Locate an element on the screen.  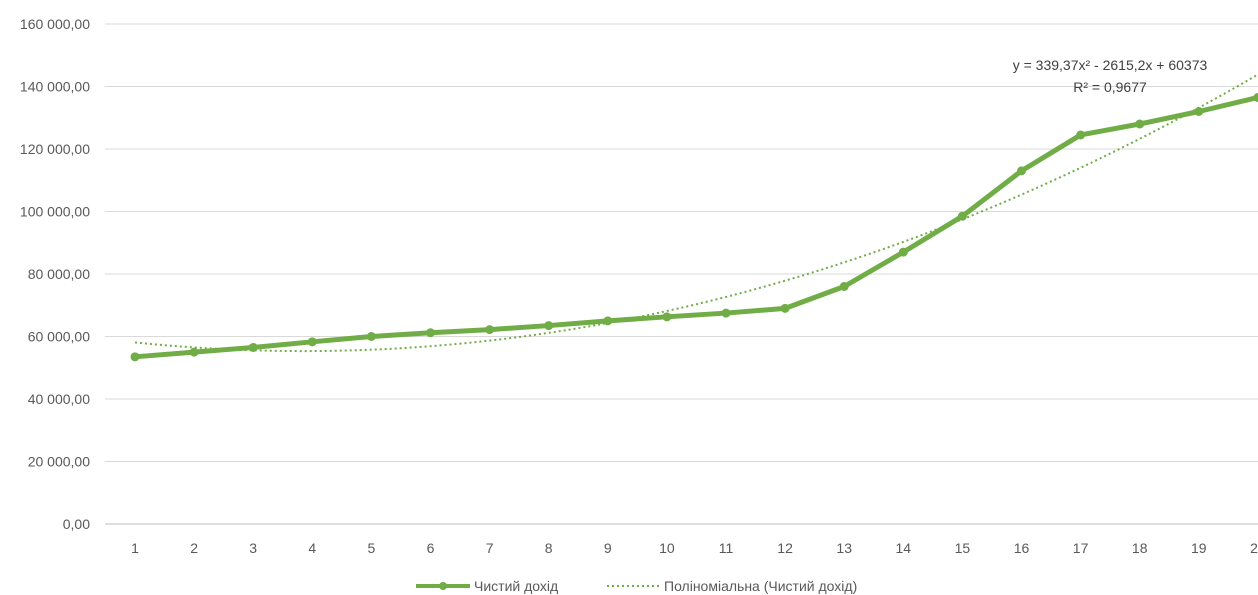
y-tick-label: 100 000,00 is located at coordinates (55, 212).